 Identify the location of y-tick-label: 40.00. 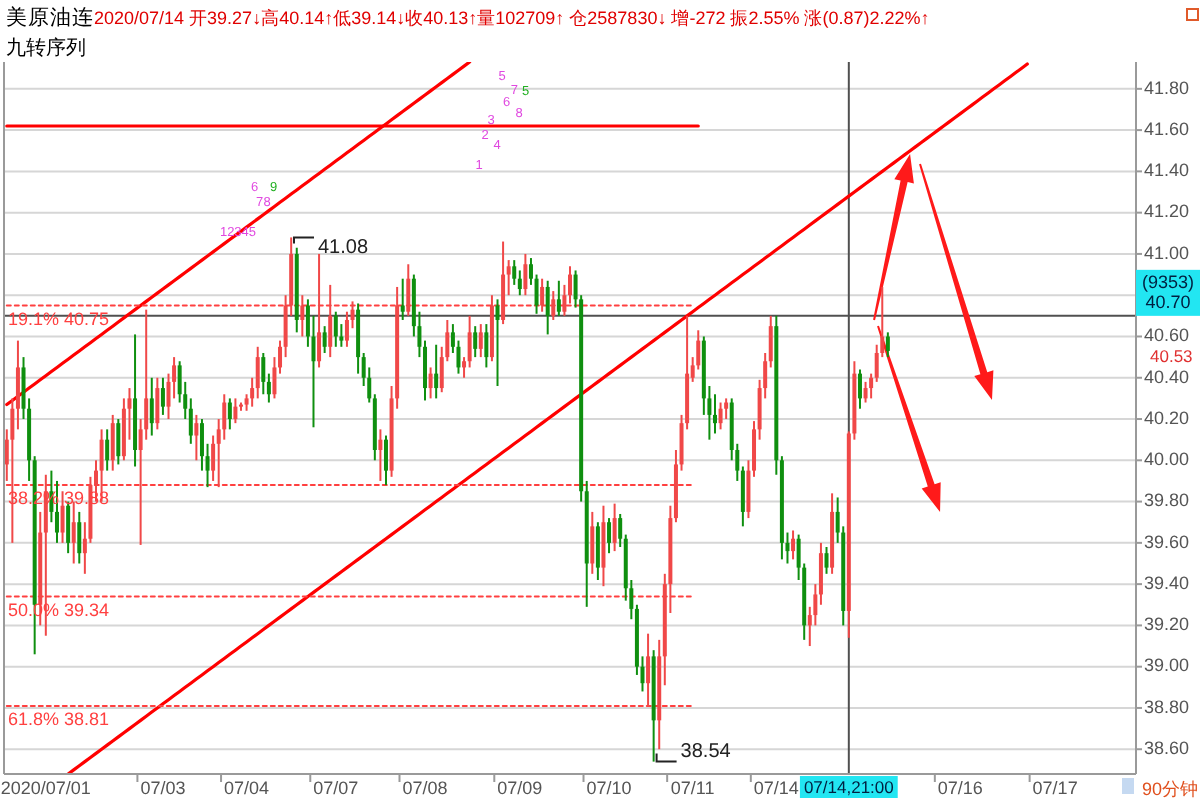
(1167, 459).